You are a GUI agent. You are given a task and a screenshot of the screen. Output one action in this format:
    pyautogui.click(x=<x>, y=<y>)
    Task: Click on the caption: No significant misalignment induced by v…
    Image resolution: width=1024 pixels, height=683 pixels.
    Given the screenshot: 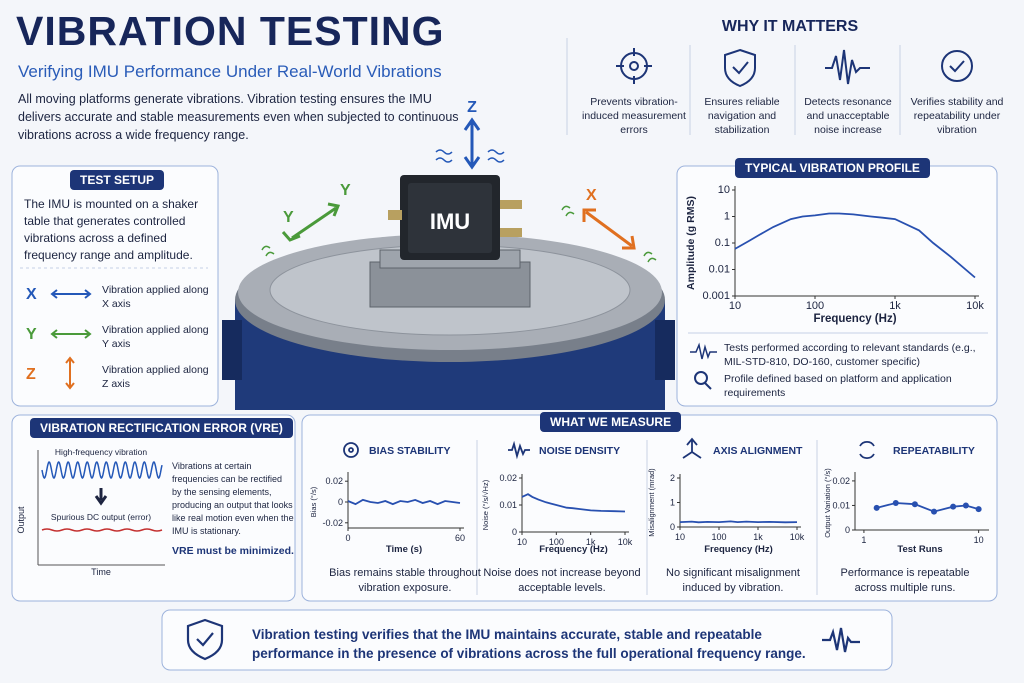 What is the action you would take?
    pyautogui.click(x=733, y=580)
    